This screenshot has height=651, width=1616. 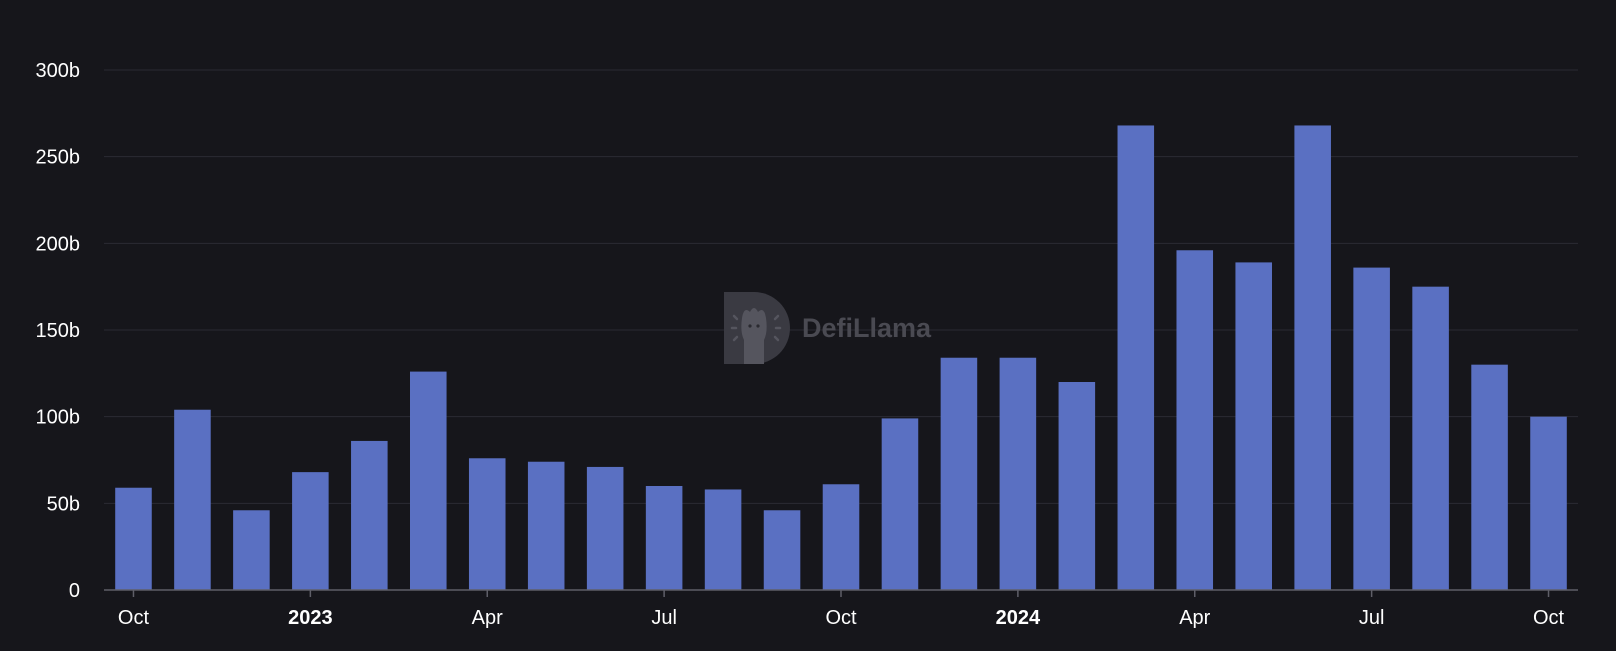 What do you see at coordinates (58, 71) in the screenshot?
I see `y-tick-label: 300b` at bounding box center [58, 71].